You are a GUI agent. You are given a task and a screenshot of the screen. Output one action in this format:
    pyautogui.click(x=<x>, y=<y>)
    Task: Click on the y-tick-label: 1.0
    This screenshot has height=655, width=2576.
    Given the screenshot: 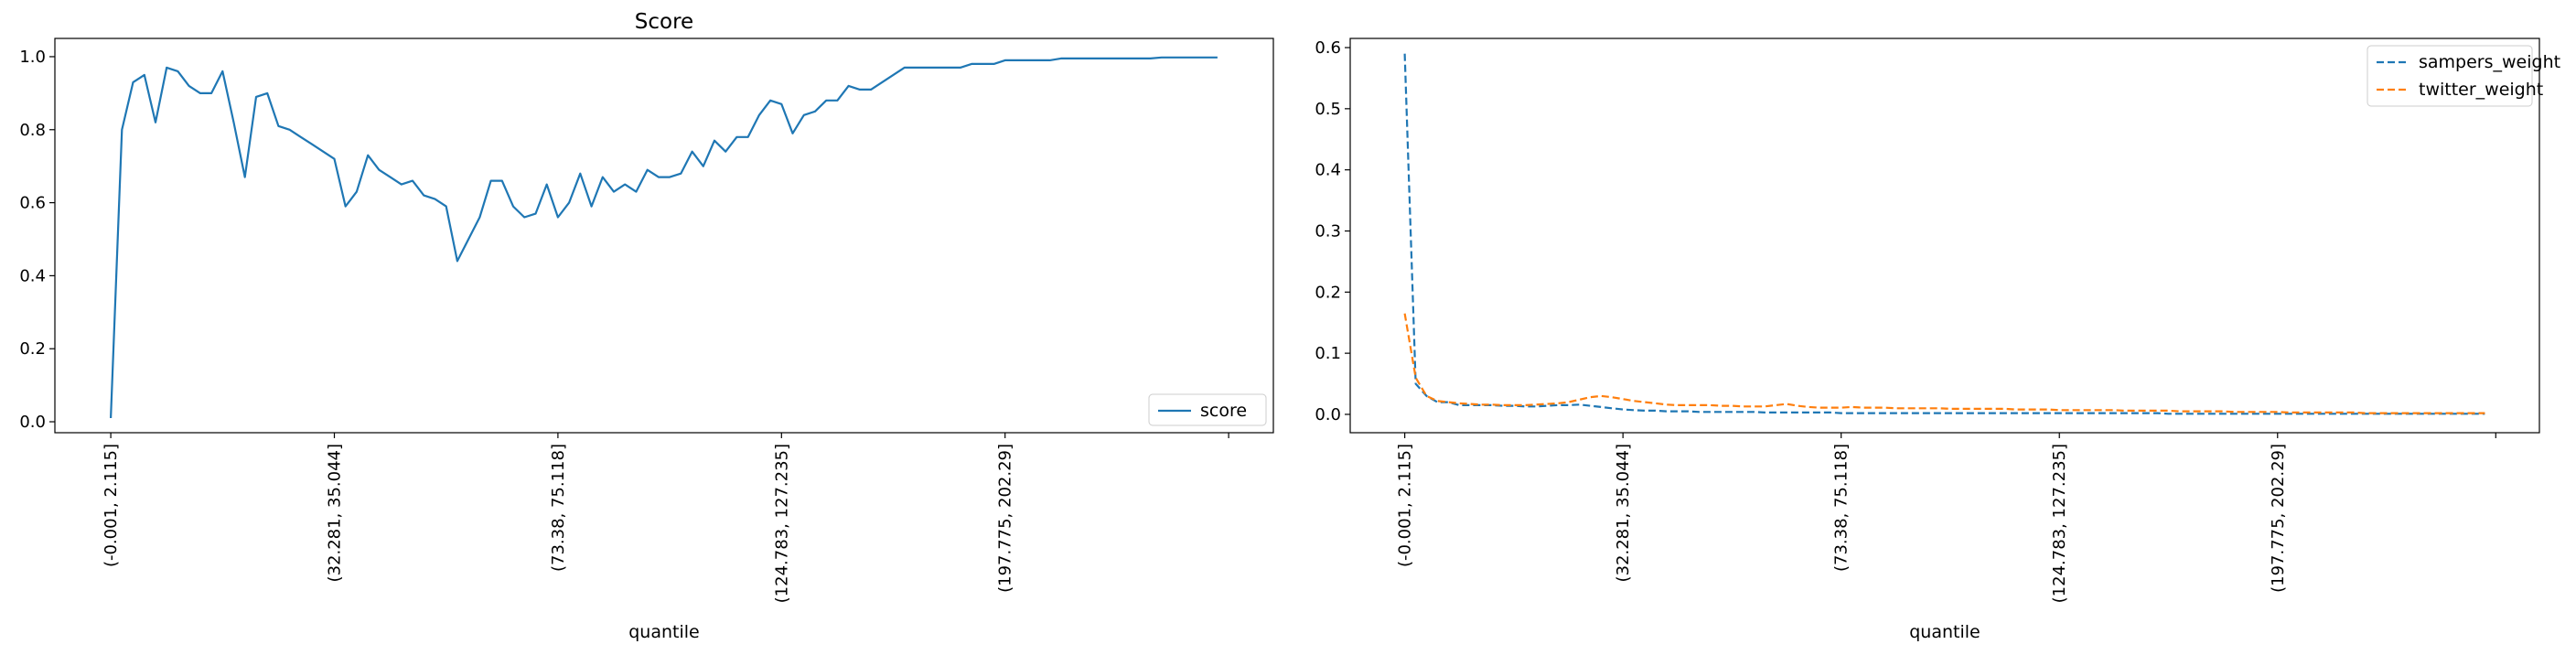 What is the action you would take?
    pyautogui.click(x=32, y=58)
    